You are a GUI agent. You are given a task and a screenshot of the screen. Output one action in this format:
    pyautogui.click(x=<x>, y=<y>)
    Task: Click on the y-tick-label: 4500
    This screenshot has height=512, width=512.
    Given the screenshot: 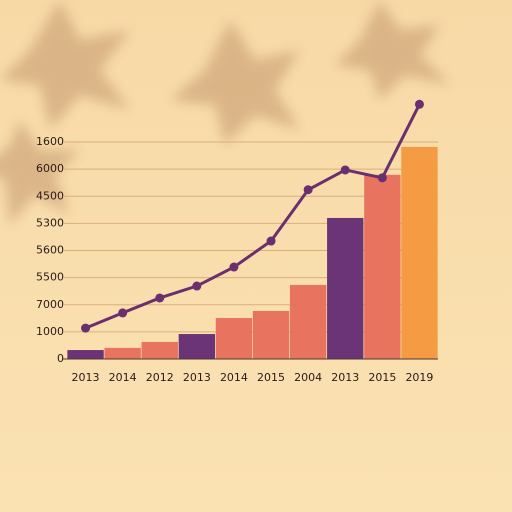 What is the action you would take?
    pyautogui.click(x=50, y=195)
    